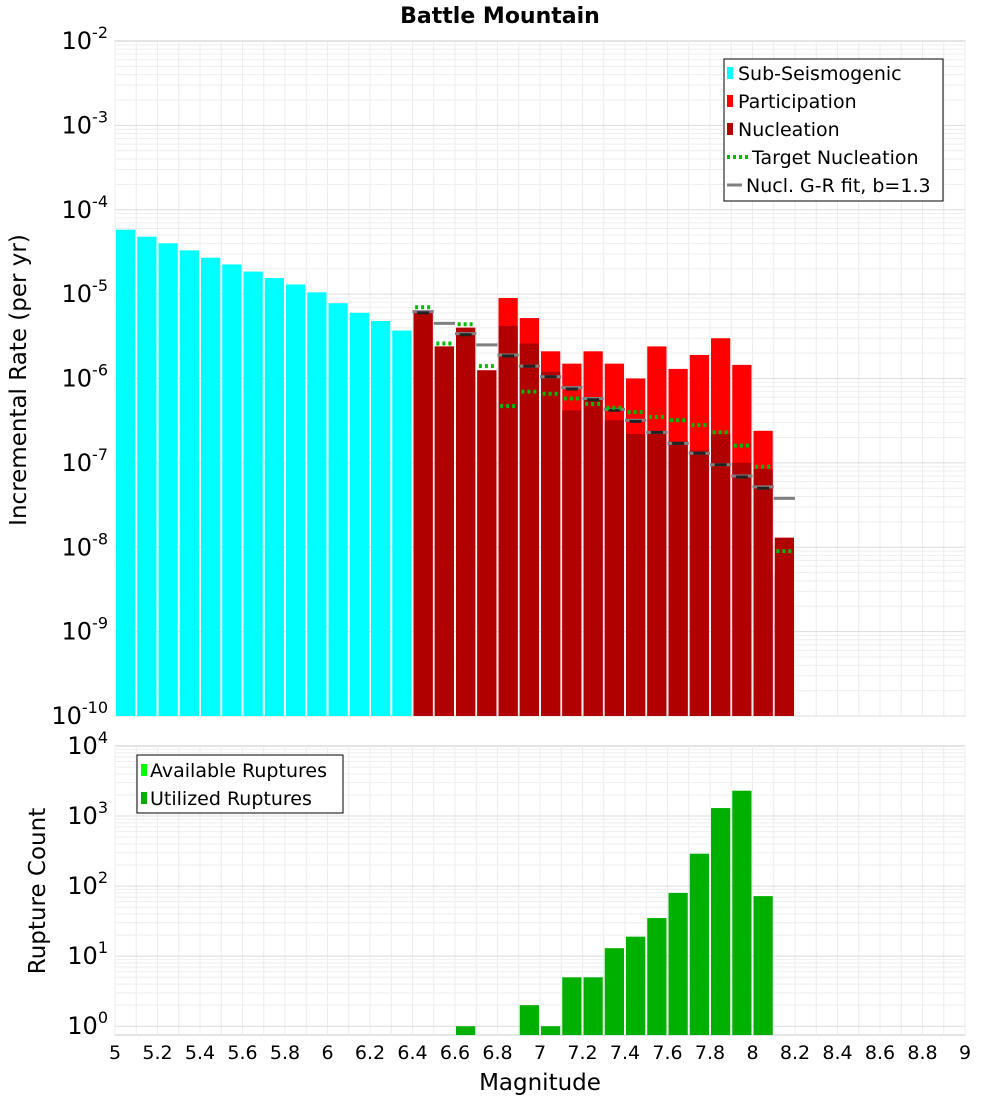  What do you see at coordinates (38, 891) in the screenshot?
I see `bottom-y-axis-label: Rupture Count` at bounding box center [38, 891].